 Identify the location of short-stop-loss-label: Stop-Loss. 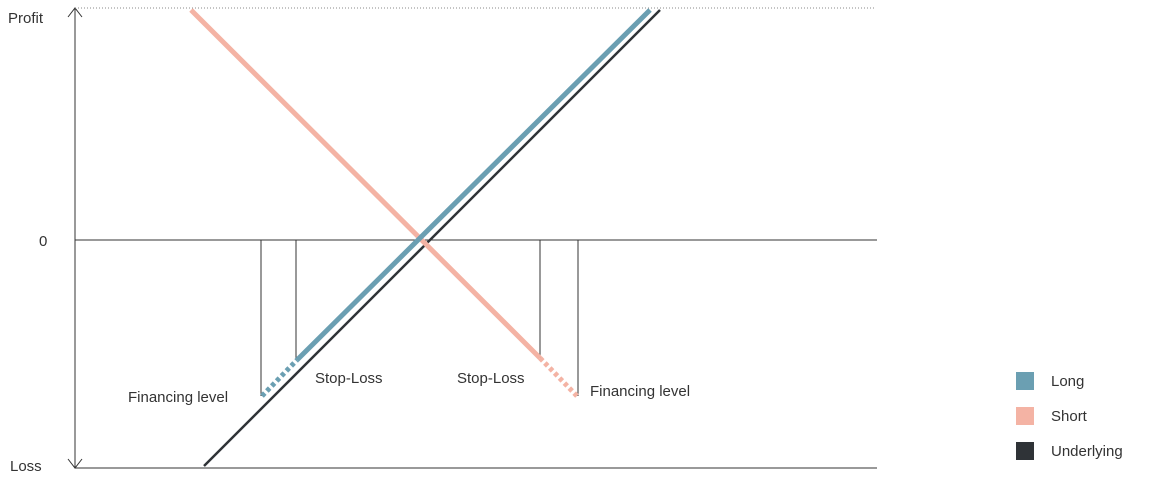
(491, 378).